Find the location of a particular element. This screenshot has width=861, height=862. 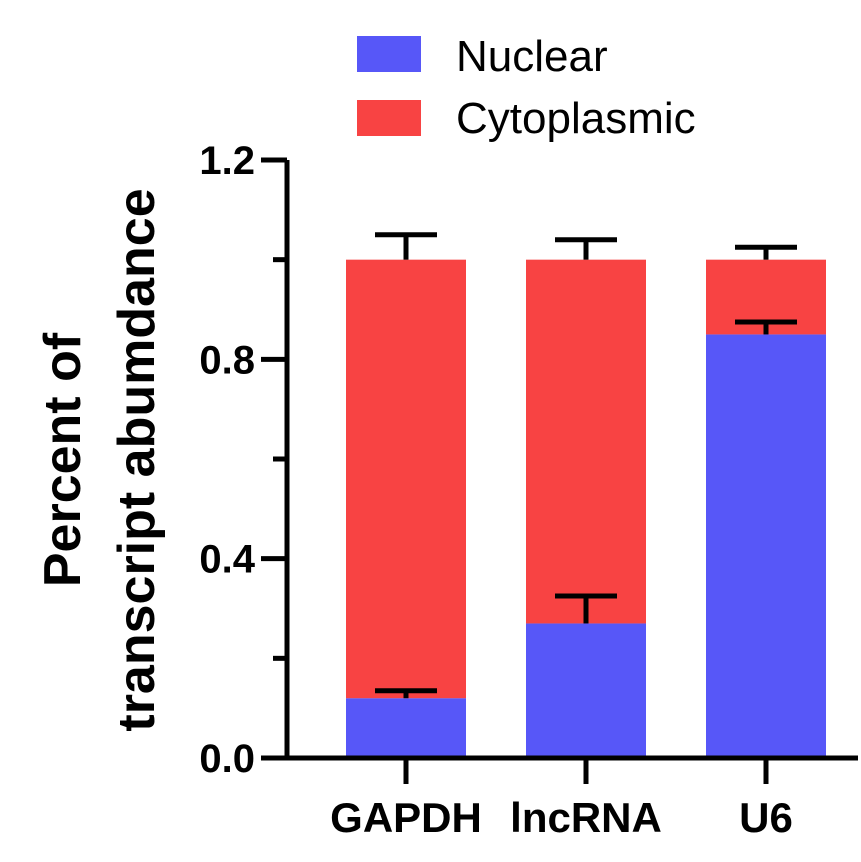

bar-cytoplasmic-lncrna is located at coordinates (586, 441).